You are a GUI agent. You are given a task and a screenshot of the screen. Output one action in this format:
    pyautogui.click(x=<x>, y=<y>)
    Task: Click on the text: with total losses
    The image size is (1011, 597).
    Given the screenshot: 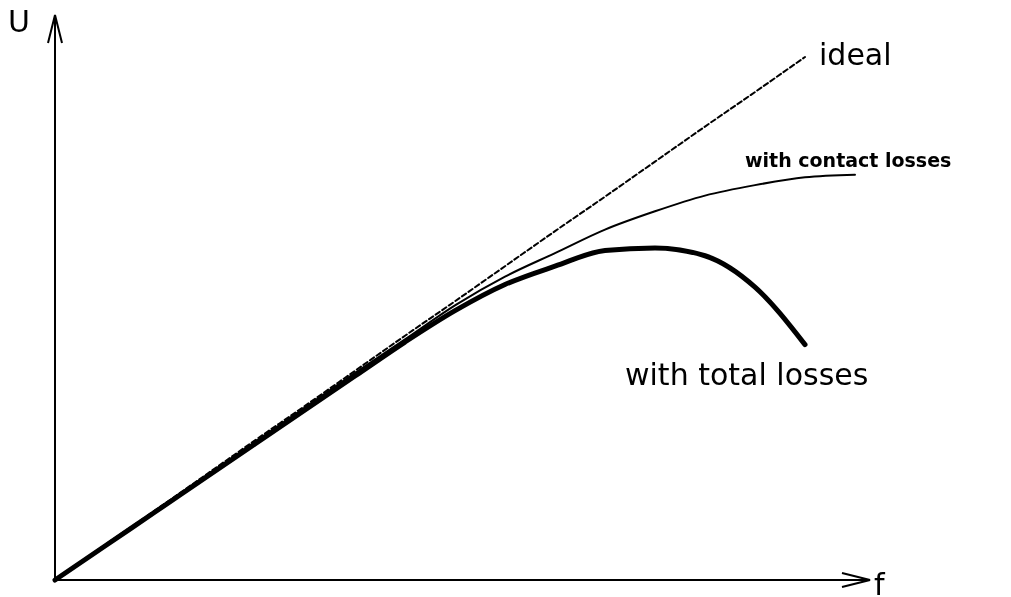 What is the action you would take?
    pyautogui.click(x=747, y=374)
    